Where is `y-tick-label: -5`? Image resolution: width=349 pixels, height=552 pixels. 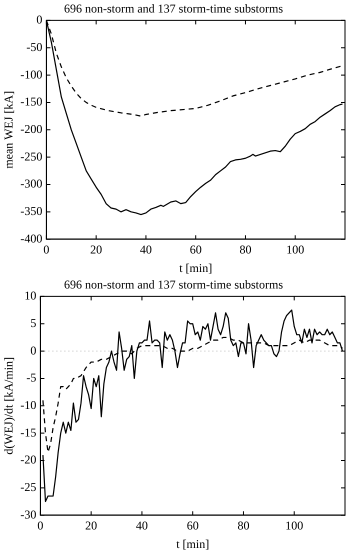
y-tick-label: -5 is located at coordinates (31, 377).